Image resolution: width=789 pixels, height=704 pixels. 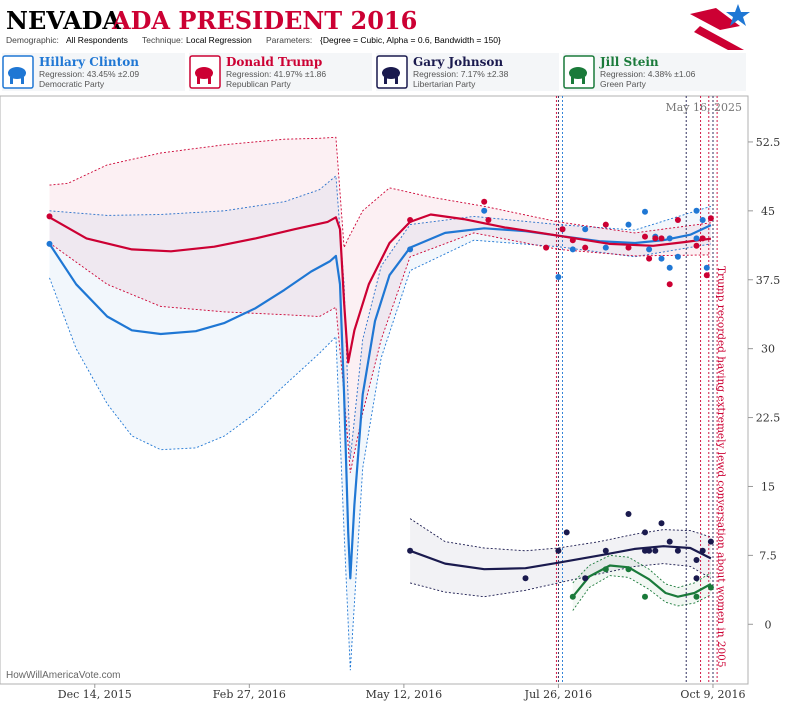 What do you see at coordinates (768, 555) in the screenshot?
I see `y-tick-label: 7.5` at bounding box center [768, 555].